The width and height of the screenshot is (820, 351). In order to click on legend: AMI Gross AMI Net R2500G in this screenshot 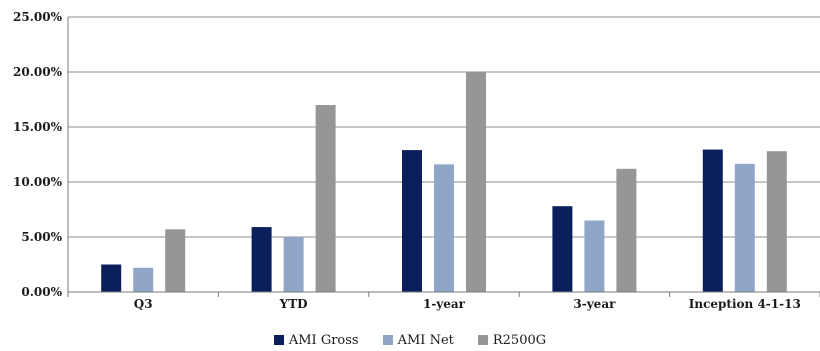, I will do `click(410, 340)`.